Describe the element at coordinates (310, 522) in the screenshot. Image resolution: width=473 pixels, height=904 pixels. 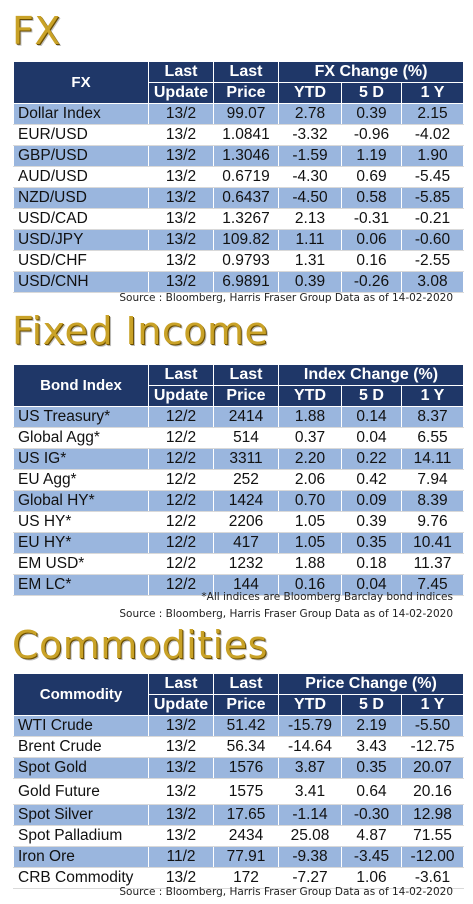
I see `row-ytd-change: 1.05` at that location.